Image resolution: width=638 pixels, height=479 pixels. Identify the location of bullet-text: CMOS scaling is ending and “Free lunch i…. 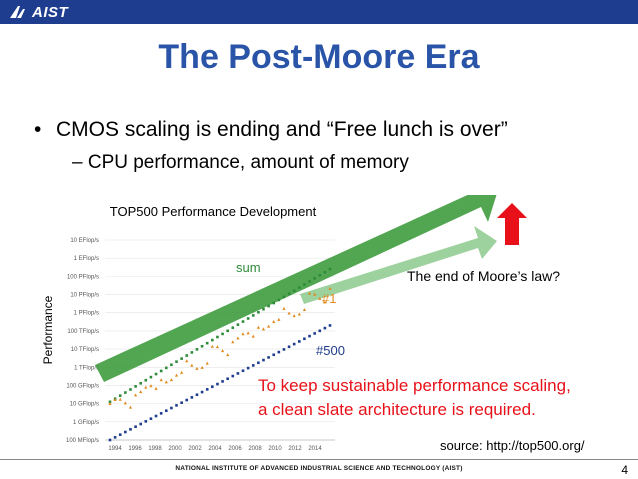
(282, 129).